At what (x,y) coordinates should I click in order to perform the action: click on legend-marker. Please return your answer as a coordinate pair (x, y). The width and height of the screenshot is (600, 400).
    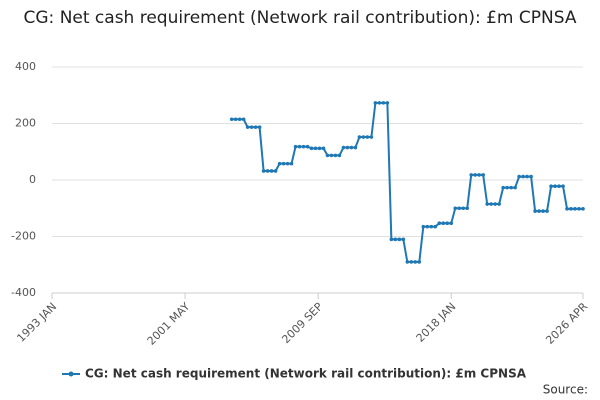
    Looking at the image, I should click on (71, 374).